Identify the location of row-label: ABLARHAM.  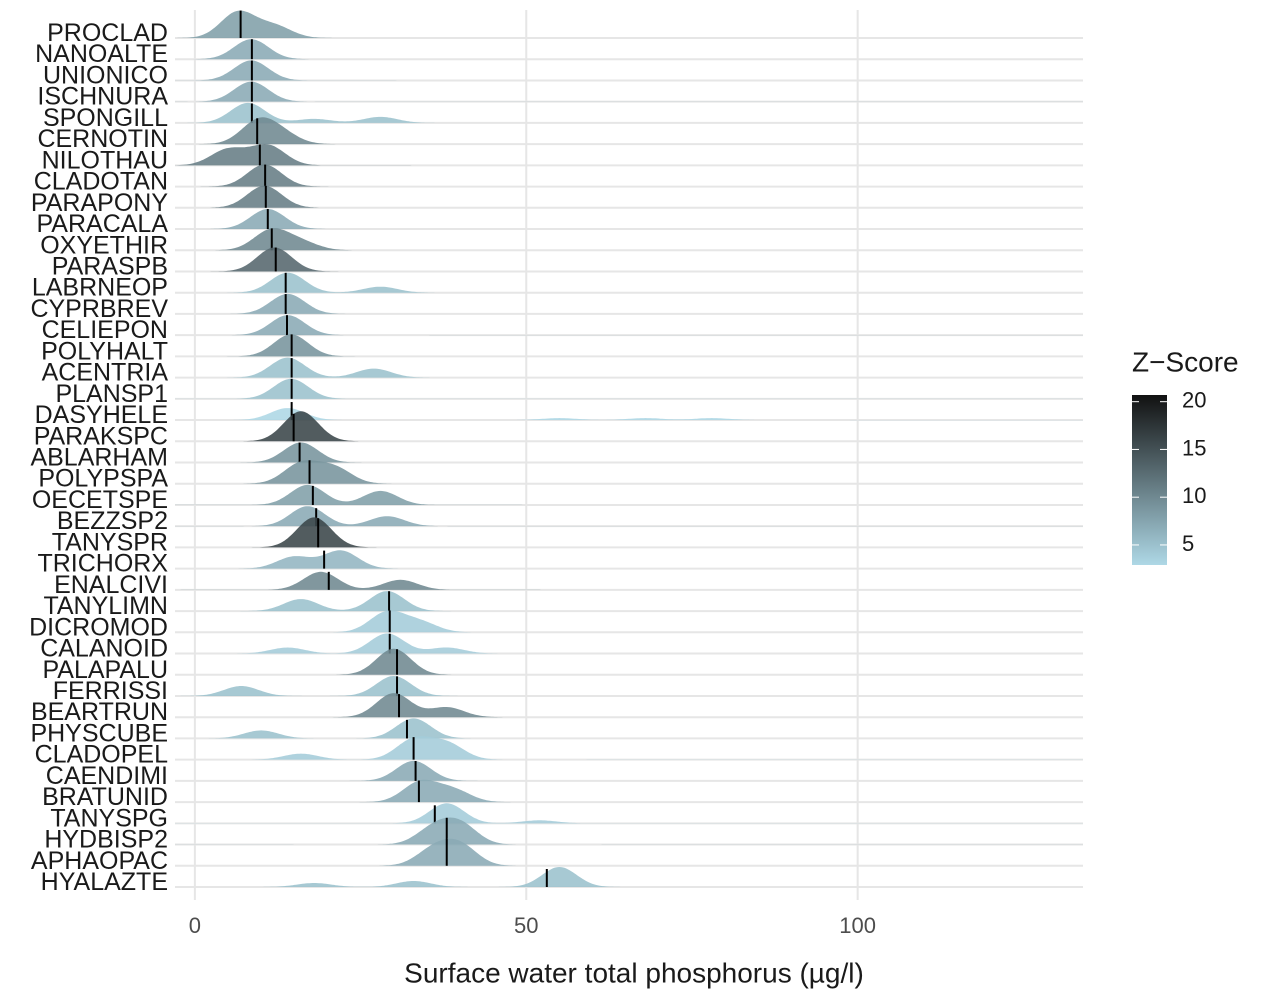
(99, 458).